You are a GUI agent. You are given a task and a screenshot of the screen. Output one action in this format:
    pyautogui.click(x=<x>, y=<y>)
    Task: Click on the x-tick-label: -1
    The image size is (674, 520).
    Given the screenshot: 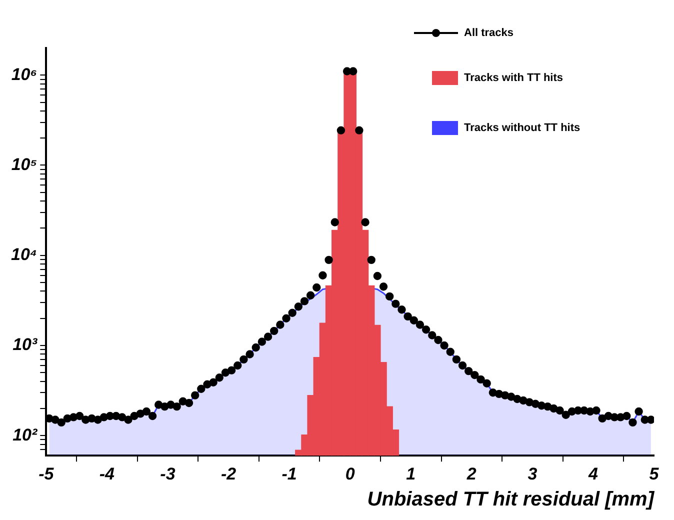 What is the action you would take?
    pyautogui.click(x=289, y=474)
    